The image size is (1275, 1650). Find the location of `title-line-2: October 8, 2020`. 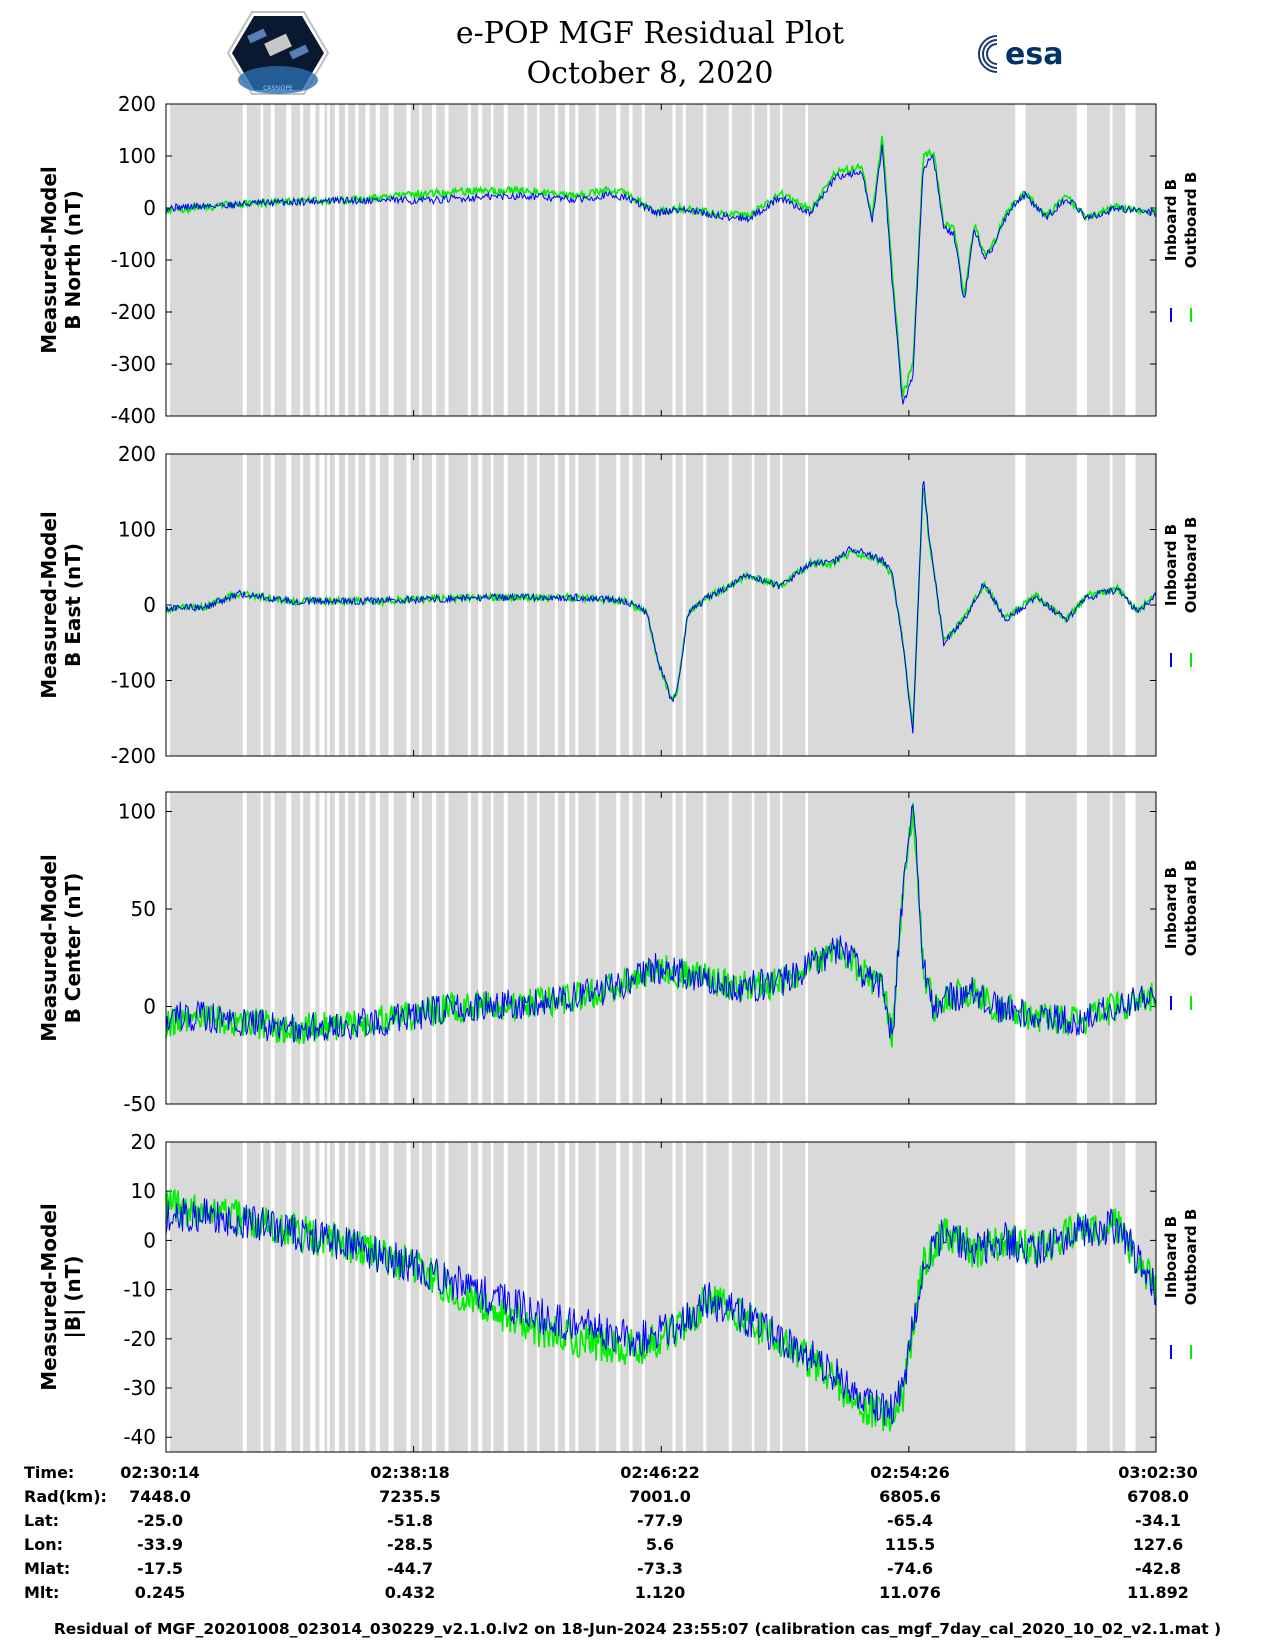

title-line-2: October 8, 2020 is located at coordinates (650, 73).